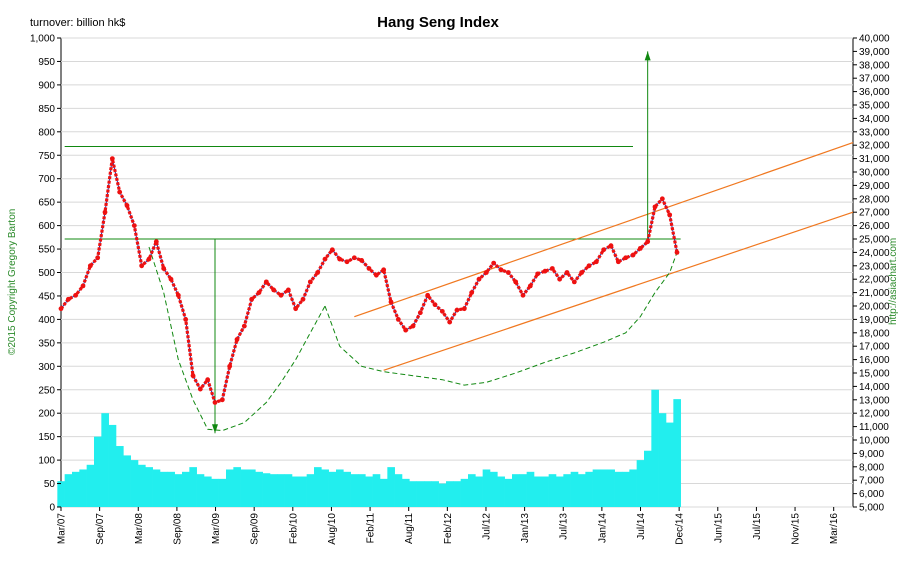  What do you see at coordinates (874, 213) in the screenshot?
I see `right-axis-tick-label: 27,000` at bounding box center [874, 213].